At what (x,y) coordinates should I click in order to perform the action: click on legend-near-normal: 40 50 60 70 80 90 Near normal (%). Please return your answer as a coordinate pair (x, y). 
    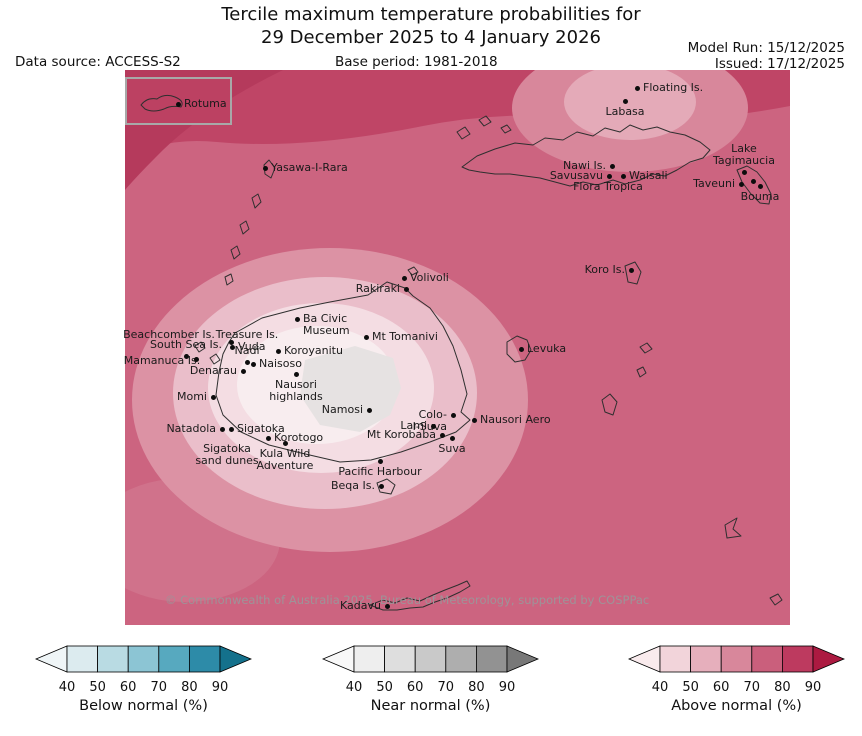
    Looking at the image, I should click on (430, 679).